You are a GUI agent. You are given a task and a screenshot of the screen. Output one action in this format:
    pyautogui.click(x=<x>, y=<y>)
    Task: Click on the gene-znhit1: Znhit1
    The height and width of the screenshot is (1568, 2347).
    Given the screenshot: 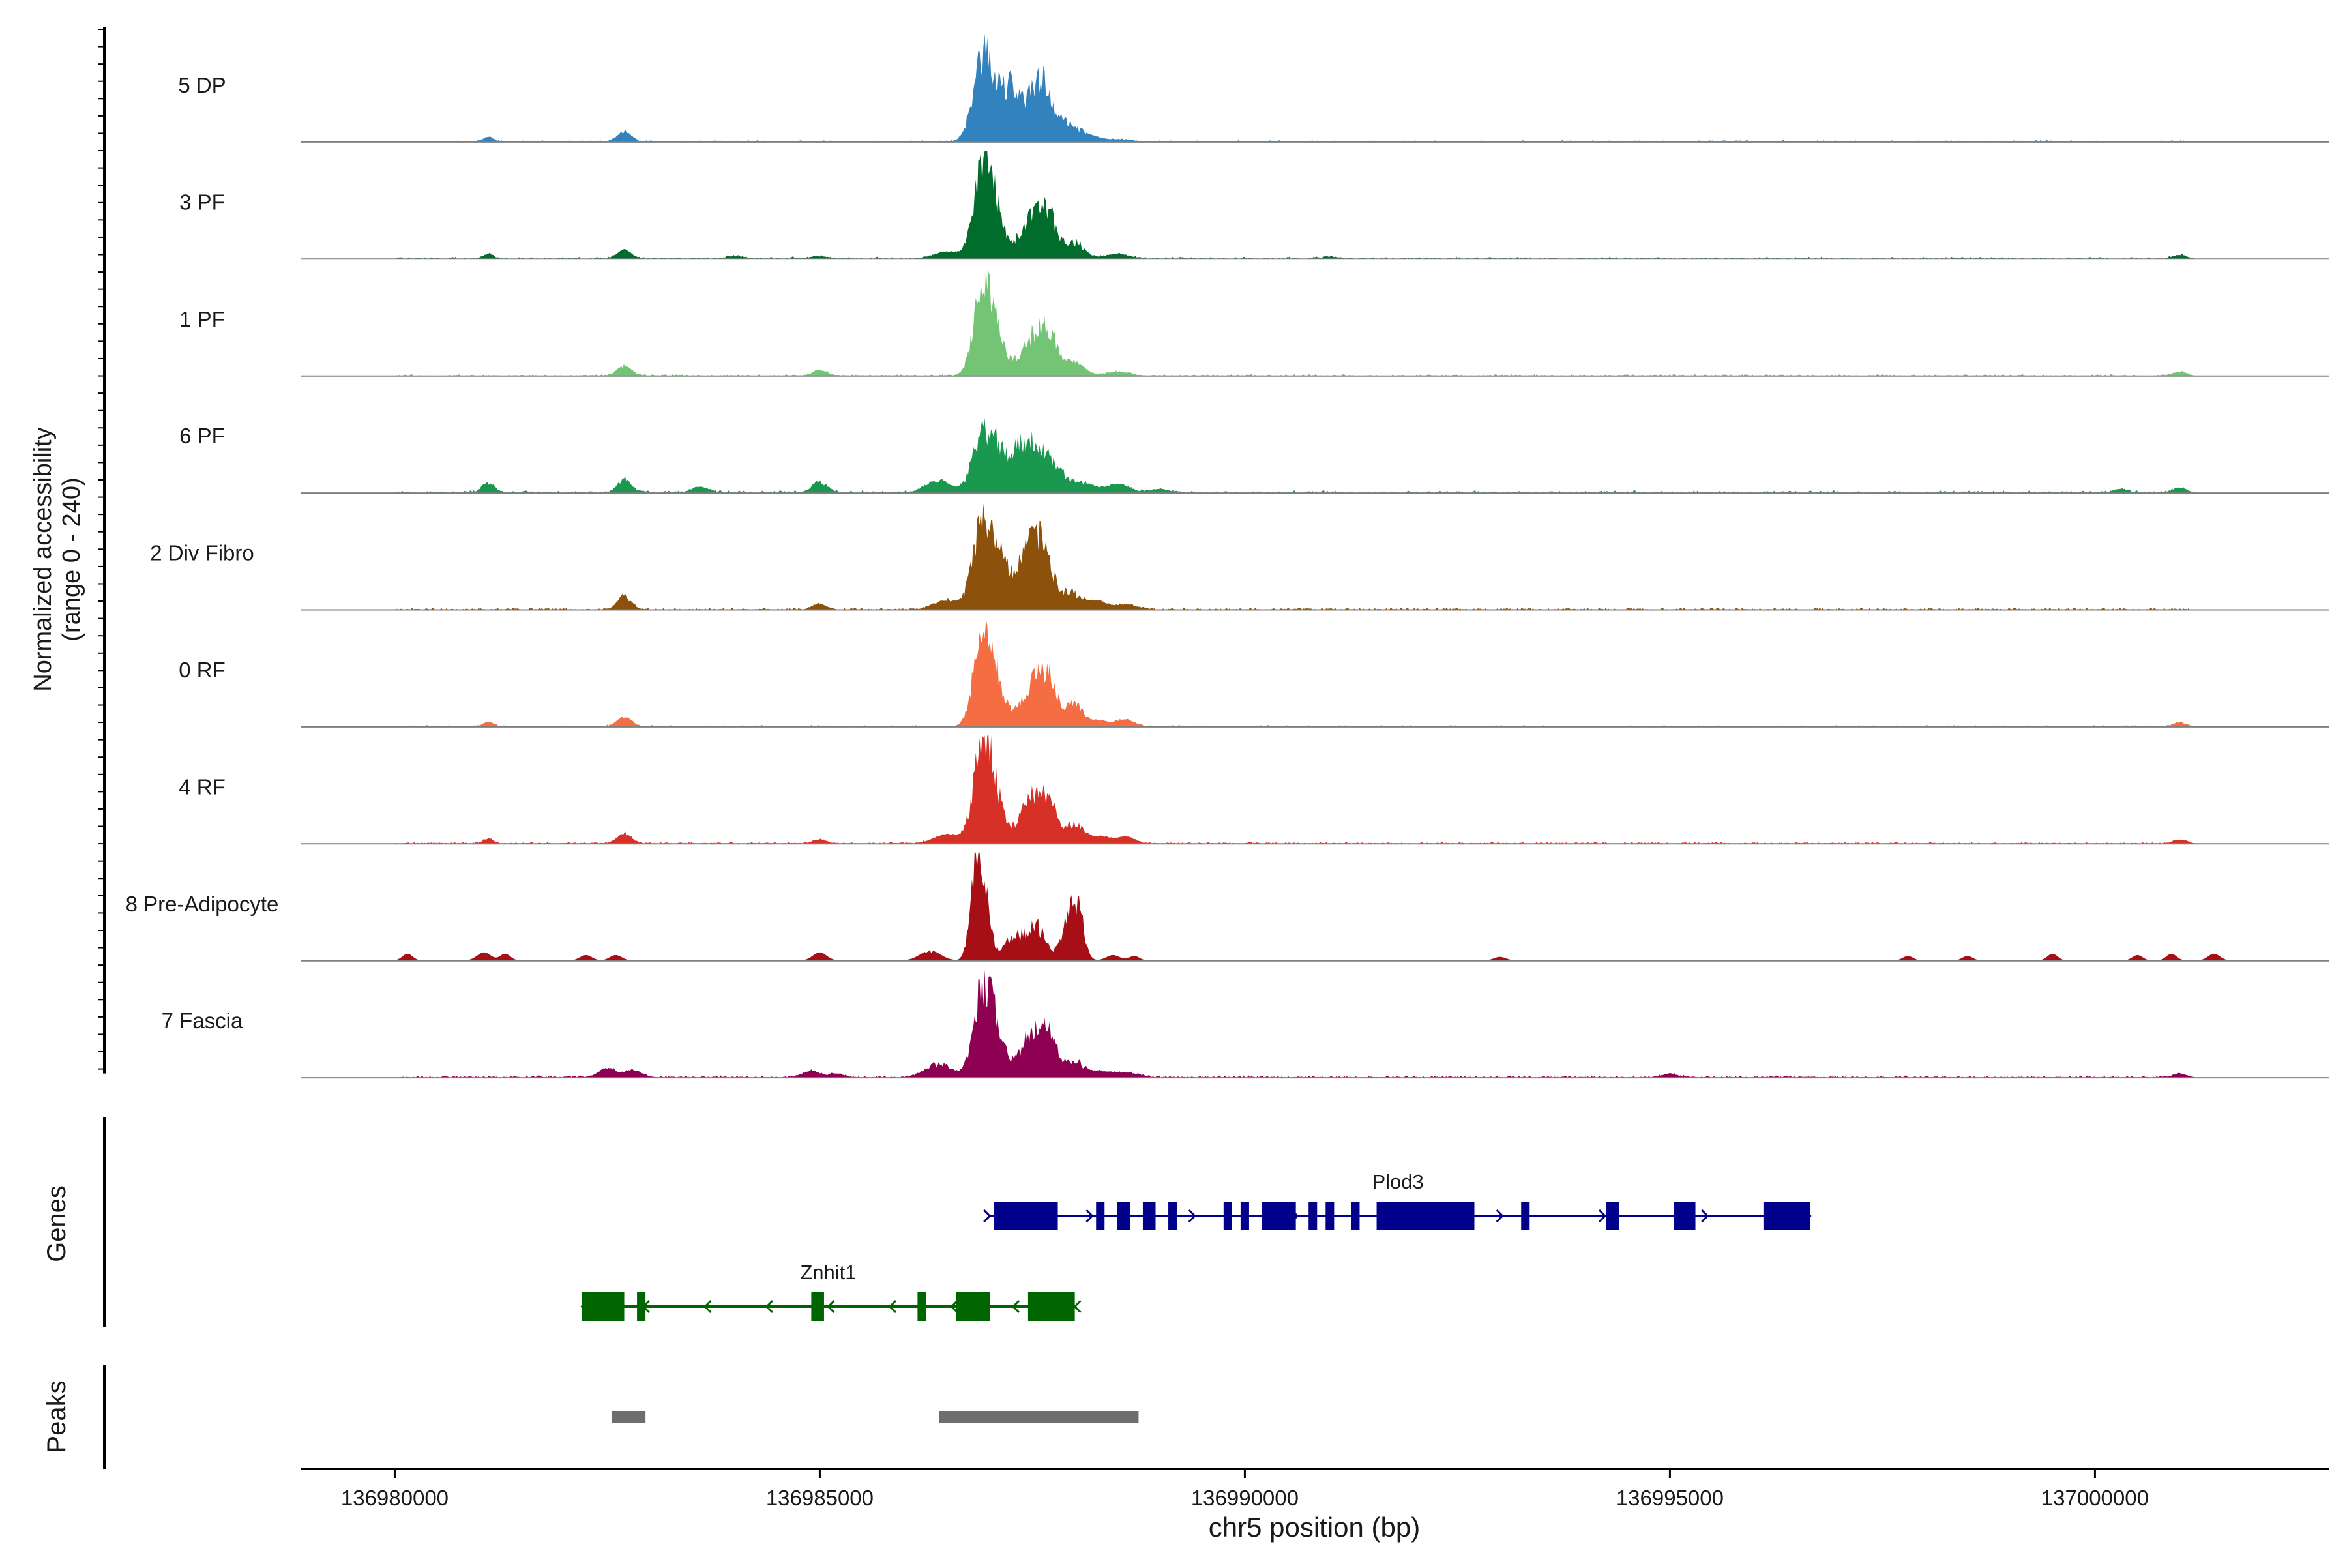 What is the action you would take?
    pyautogui.click(x=831, y=1291)
    